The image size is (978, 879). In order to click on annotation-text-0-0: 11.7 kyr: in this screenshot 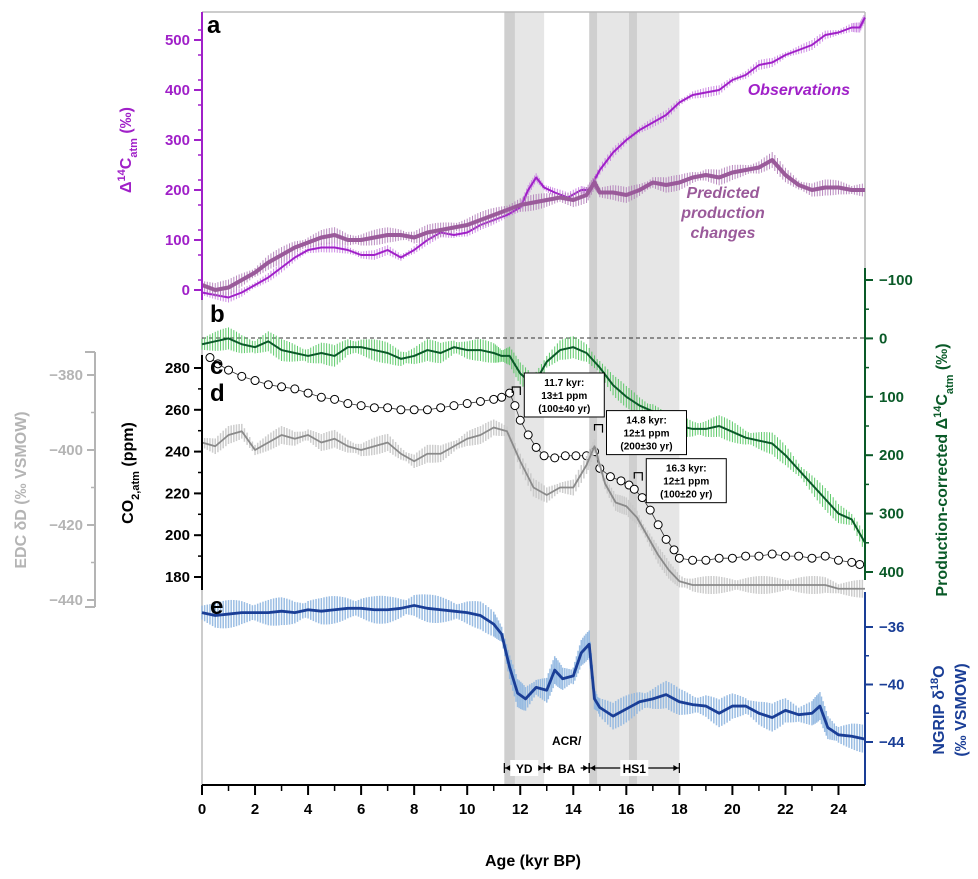, I will do `click(564, 383)`.